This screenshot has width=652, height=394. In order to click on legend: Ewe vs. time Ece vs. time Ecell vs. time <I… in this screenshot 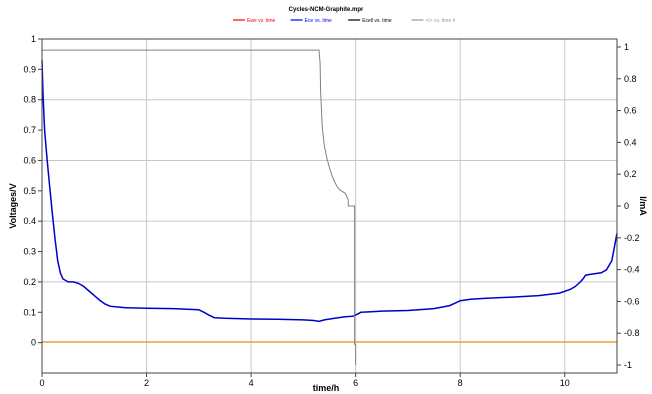, I will do `click(344, 21)`.